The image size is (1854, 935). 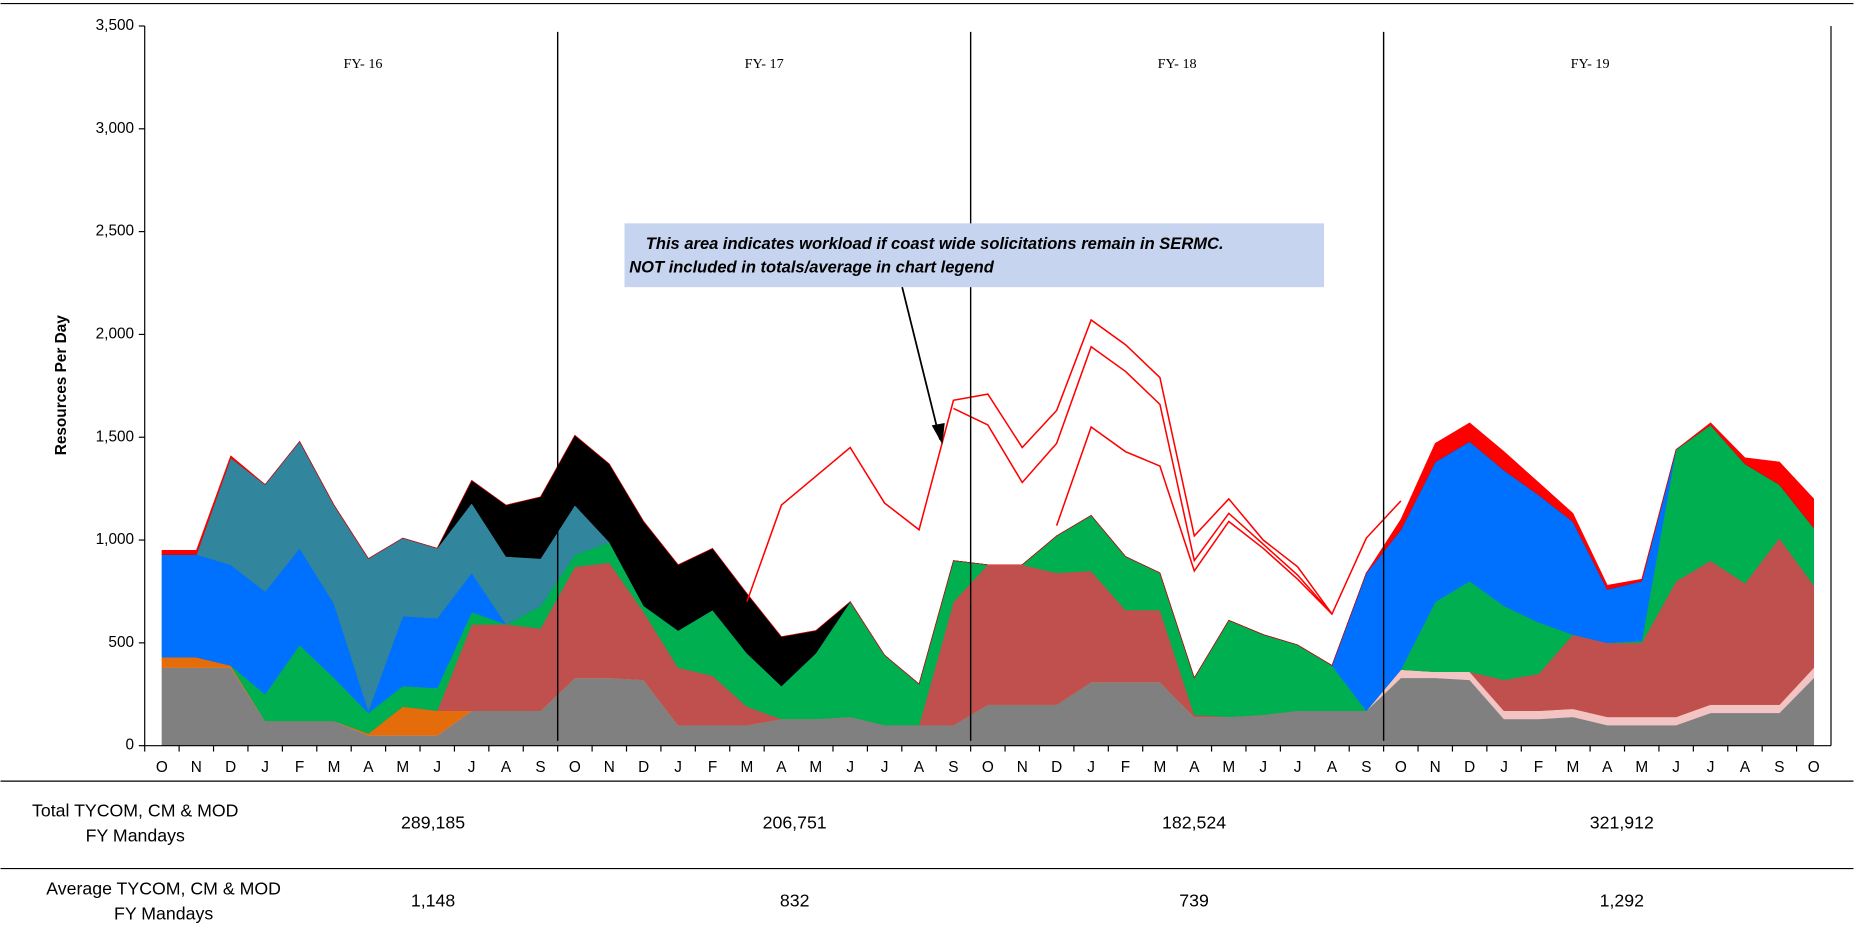 What do you see at coordinates (121, 642) in the screenshot?
I see `y-tick-label: 500` at bounding box center [121, 642].